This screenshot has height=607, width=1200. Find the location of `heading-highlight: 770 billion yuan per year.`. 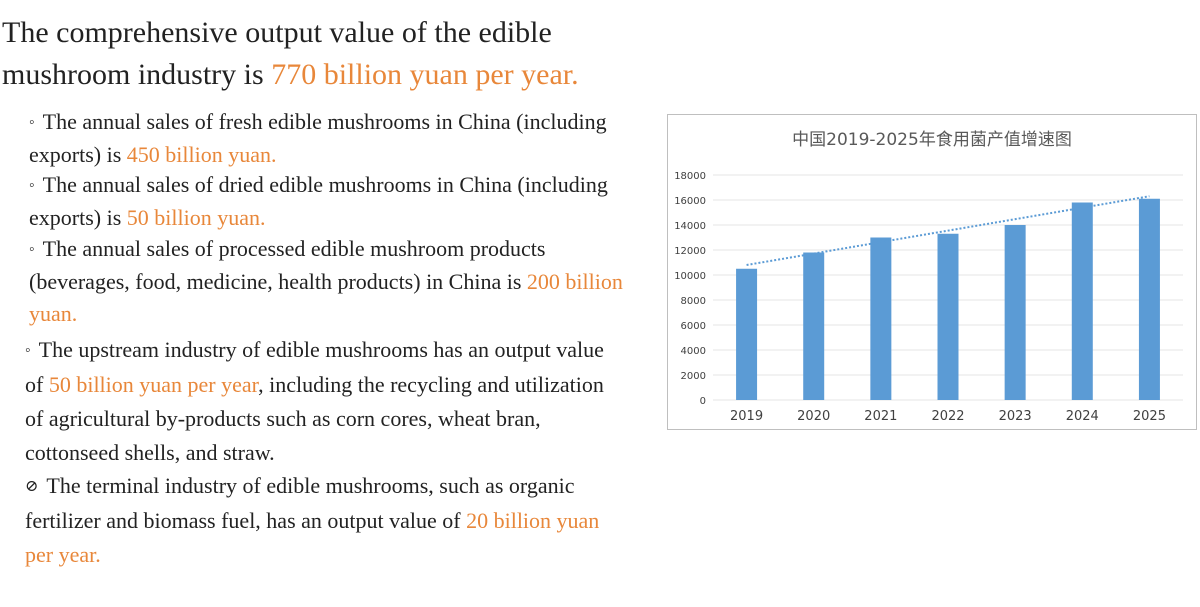

heading-highlight: 770 billion yuan per year. is located at coordinates (425, 74).